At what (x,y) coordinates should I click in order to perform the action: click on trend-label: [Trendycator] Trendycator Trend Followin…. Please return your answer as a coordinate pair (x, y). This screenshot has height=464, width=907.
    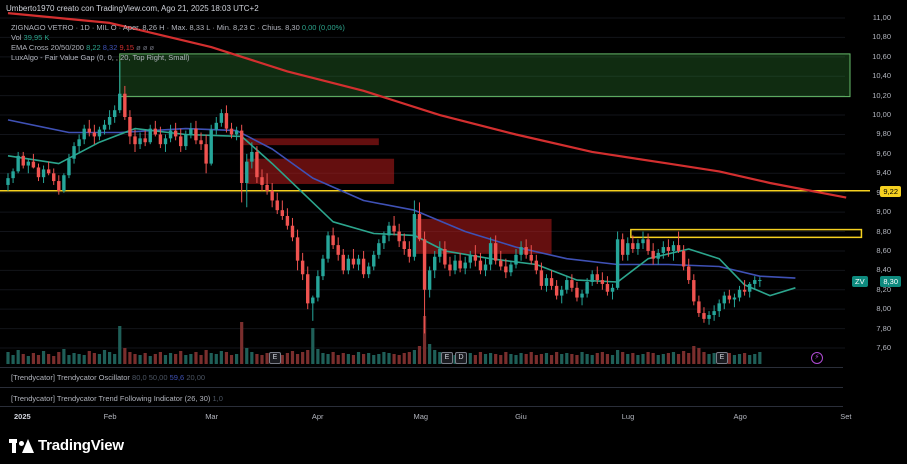
    Looking at the image, I should click on (111, 398).